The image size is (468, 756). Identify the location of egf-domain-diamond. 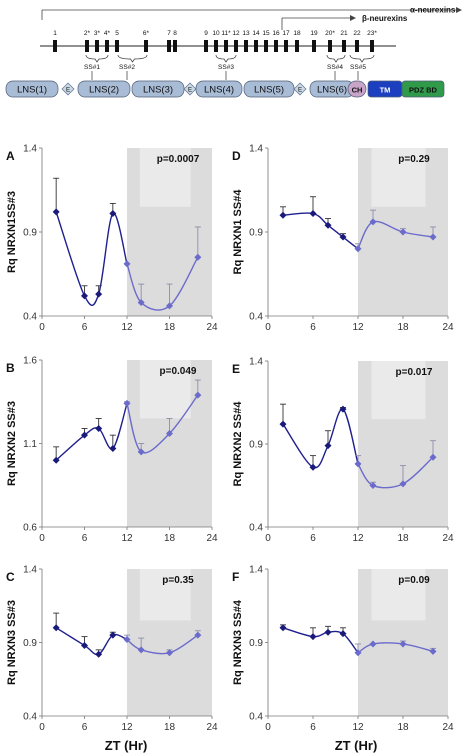
(300, 89).